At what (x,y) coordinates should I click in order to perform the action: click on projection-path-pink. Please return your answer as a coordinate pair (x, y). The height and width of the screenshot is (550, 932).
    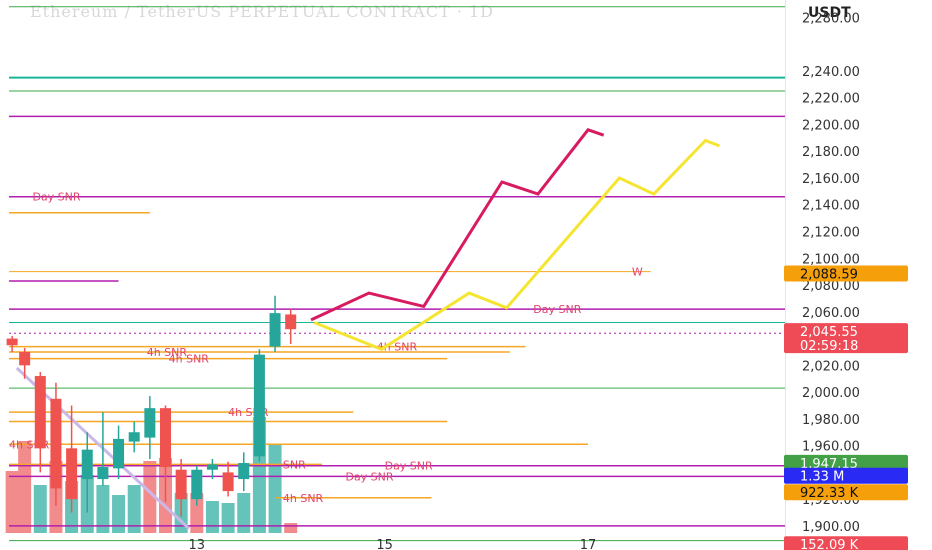
    Looking at the image, I should click on (457, 225).